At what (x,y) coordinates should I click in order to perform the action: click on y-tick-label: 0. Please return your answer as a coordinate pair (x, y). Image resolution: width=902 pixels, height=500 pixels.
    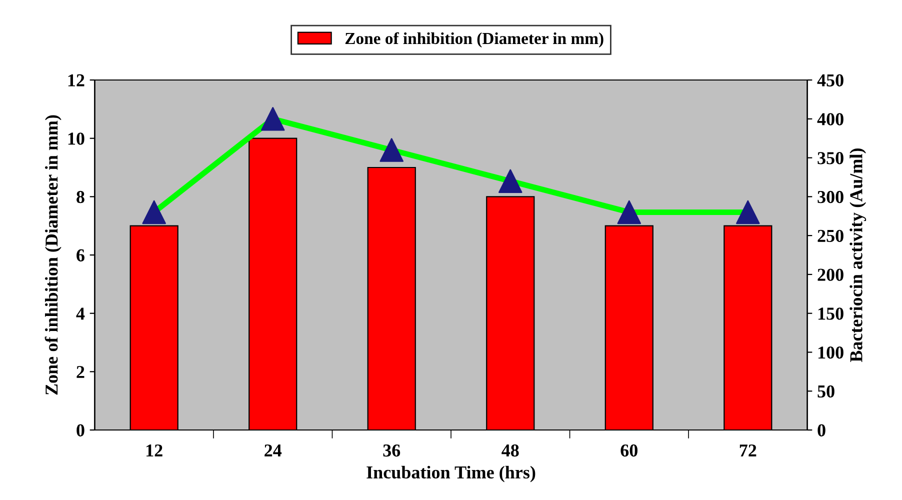
    Looking at the image, I should click on (80, 430).